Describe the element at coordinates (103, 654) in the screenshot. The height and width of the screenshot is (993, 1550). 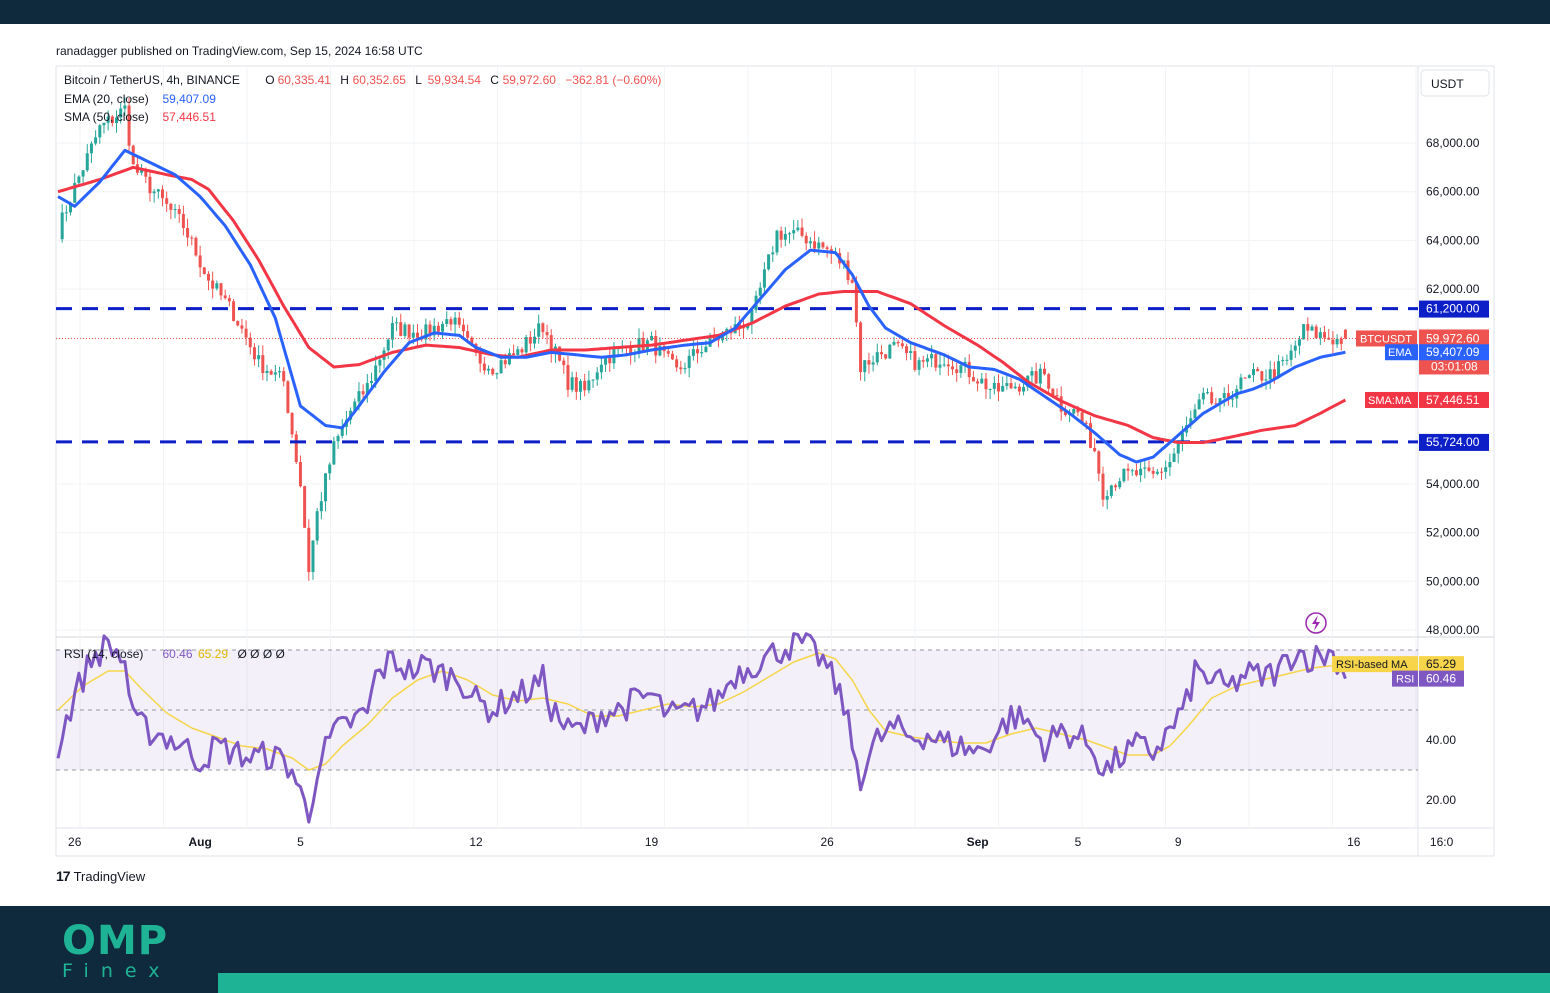
I see `legend-rsi-label: RSI (14, close)` at that location.